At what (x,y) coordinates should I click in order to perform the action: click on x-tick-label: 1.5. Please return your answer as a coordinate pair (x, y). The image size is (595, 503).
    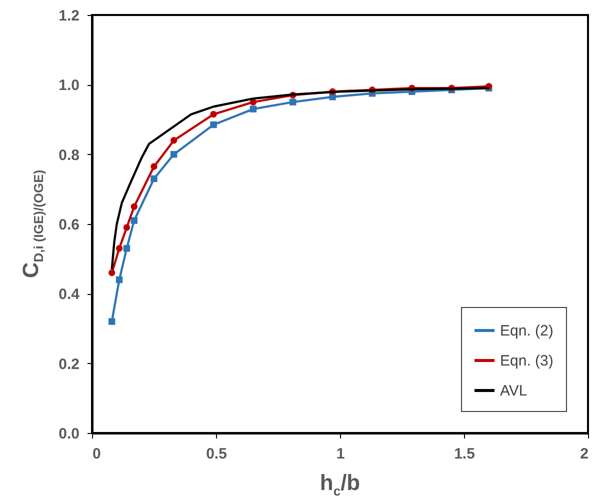
    Looking at the image, I should click on (464, 454).